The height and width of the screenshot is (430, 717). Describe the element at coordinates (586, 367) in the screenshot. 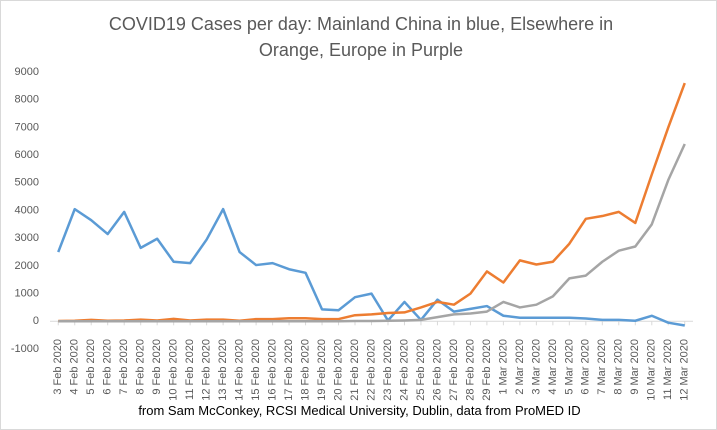

I see `x-tick-label: 6 Mar 2020` at that location.